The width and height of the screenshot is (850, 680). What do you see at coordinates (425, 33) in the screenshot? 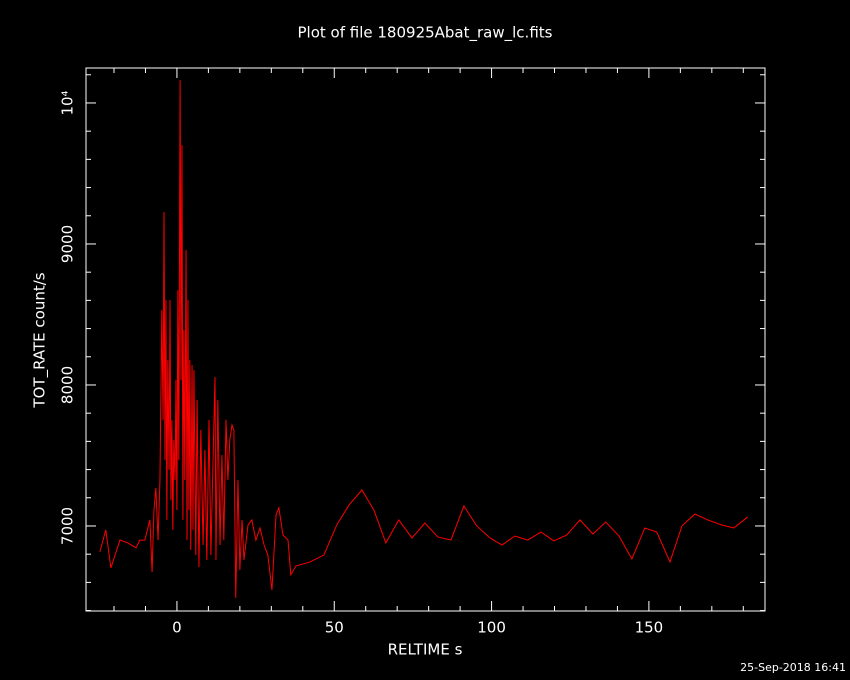
I see `chart-title: Plot of file 180925Abat_raw_lc.fits` at bounding box center [425, 33].